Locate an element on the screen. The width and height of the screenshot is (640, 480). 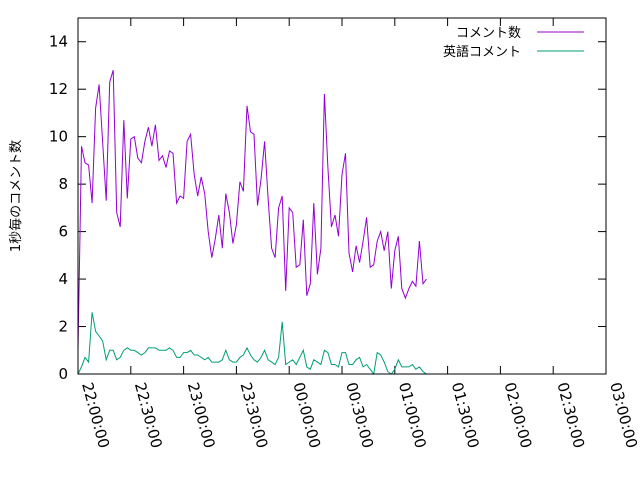
y-tick-label: 2 is located at coordinates (63, 327).